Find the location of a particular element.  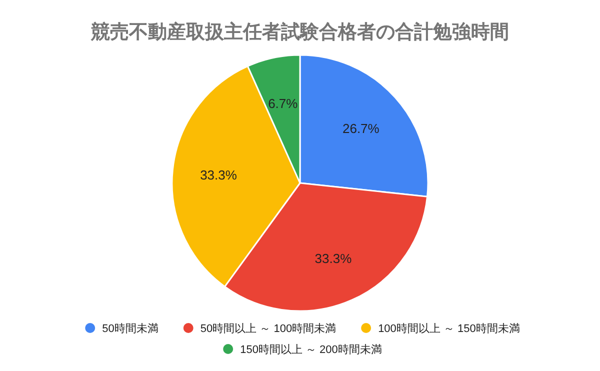

data-label: 26.7% is located at coordinates (361, 128).